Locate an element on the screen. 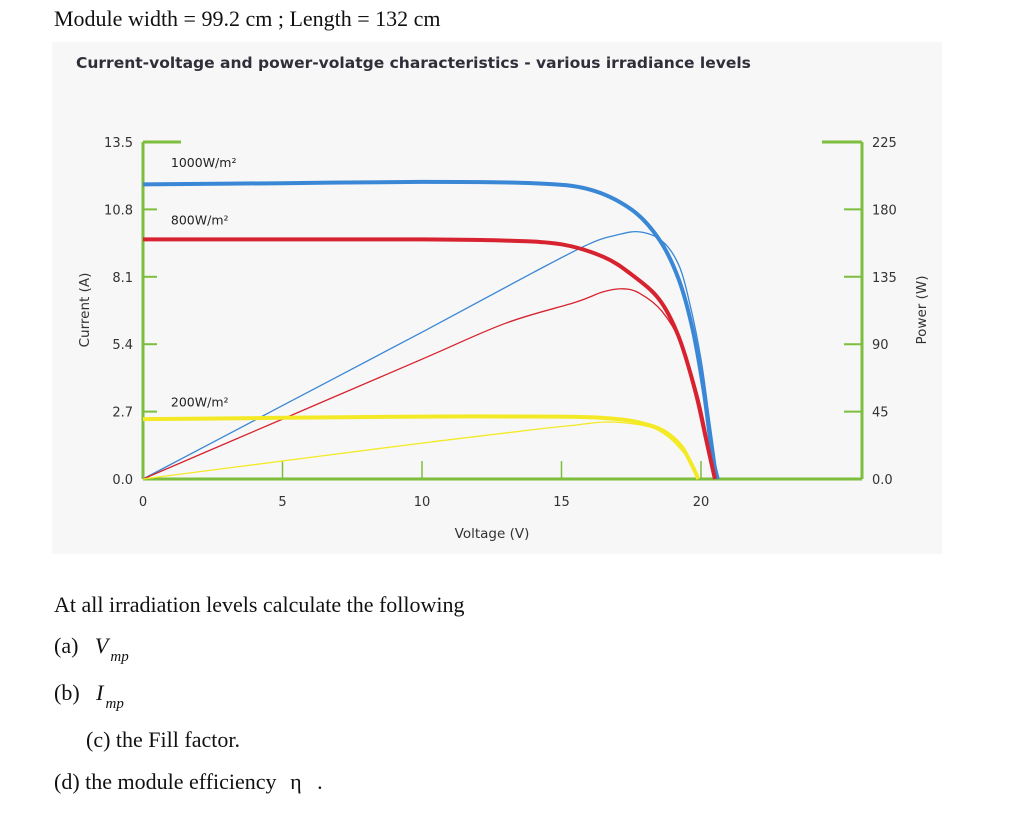  y-tick-label: 2.7 is located at coordinates (122, 413).